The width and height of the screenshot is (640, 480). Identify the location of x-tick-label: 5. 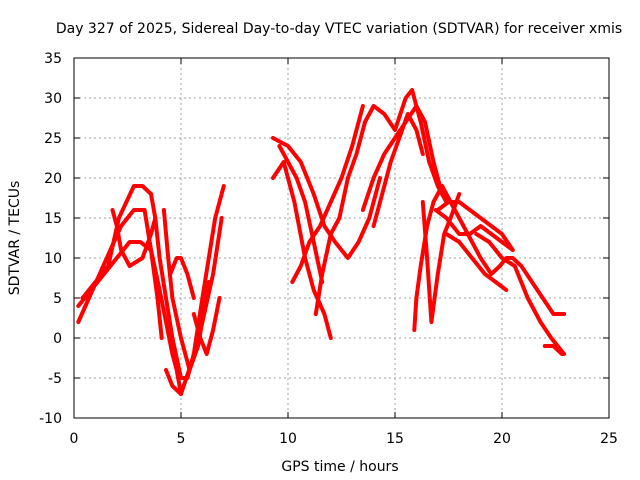
(181, 439).